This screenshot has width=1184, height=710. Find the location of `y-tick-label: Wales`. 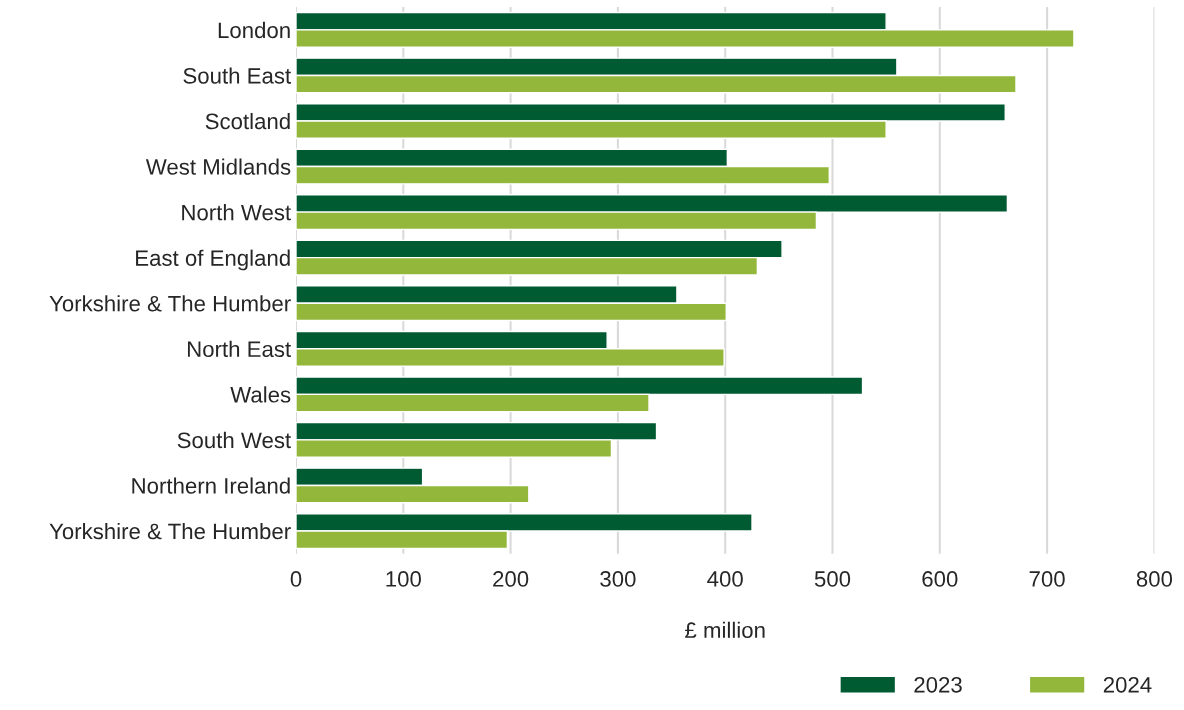

y-tick-label: Wales is located at coordinates (260, 394).